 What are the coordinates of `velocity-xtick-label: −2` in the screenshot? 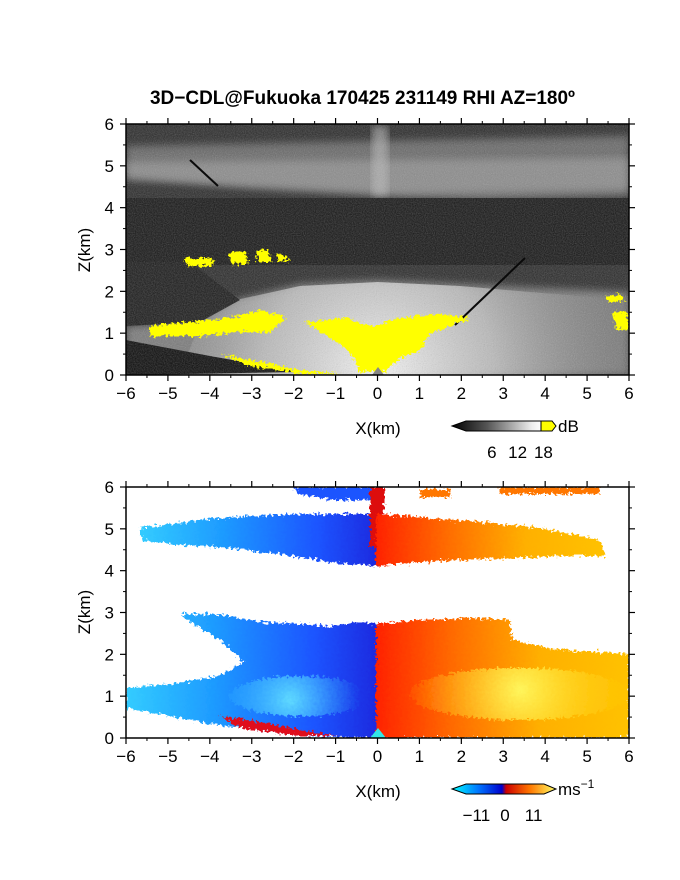 It's located at (293, 756).